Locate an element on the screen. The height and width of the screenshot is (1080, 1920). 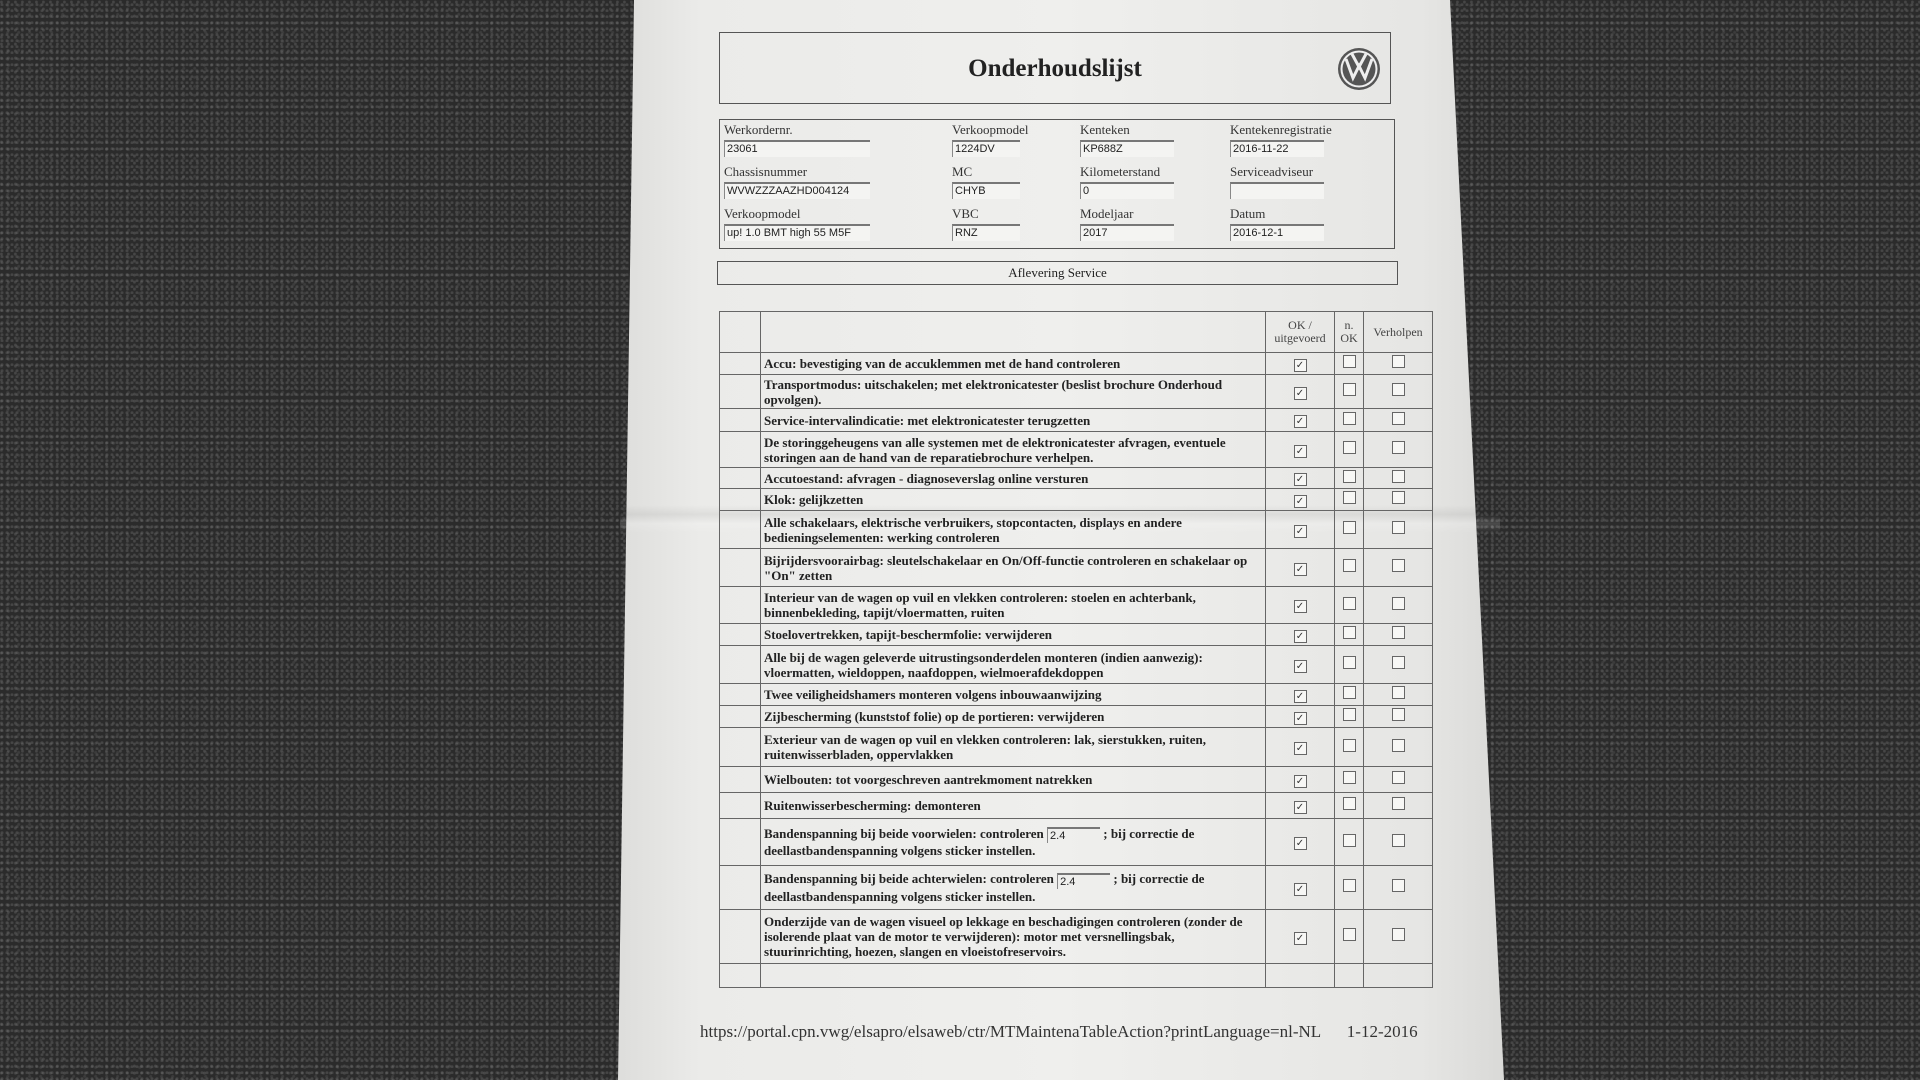
info-field-label: Verkoopmodel is located at coordinates (990, 129).